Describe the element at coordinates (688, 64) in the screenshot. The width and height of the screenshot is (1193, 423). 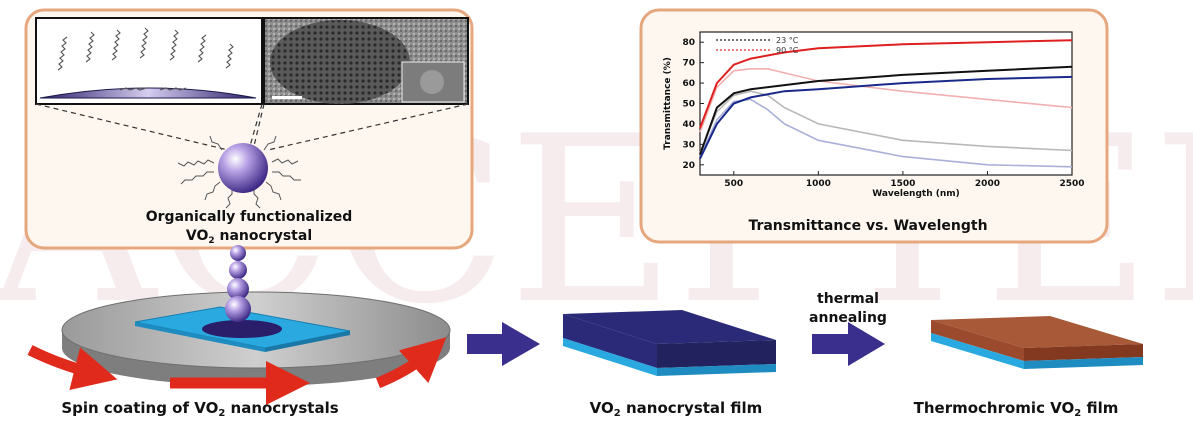
I see `y-tick-label: 70` at that location.